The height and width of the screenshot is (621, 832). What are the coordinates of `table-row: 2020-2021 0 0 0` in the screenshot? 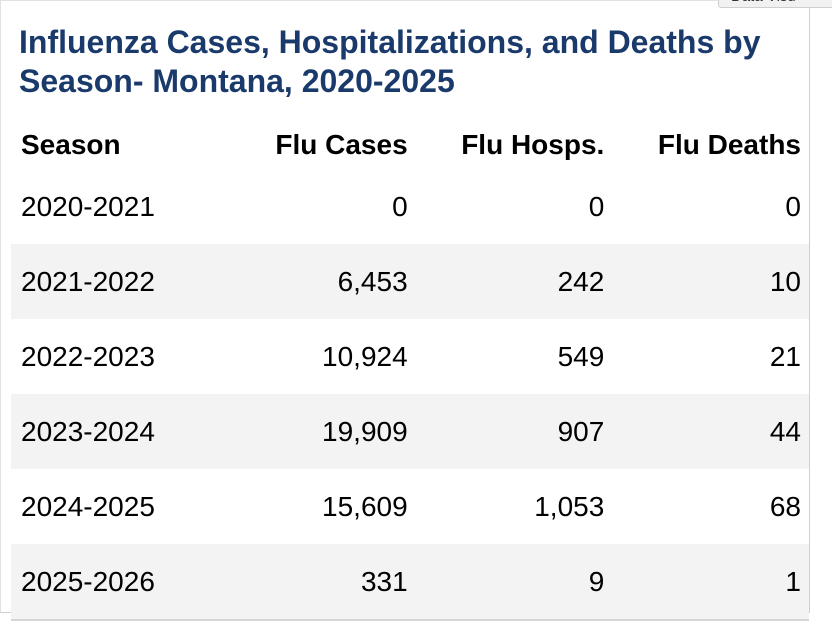 It's located at (410, 206).